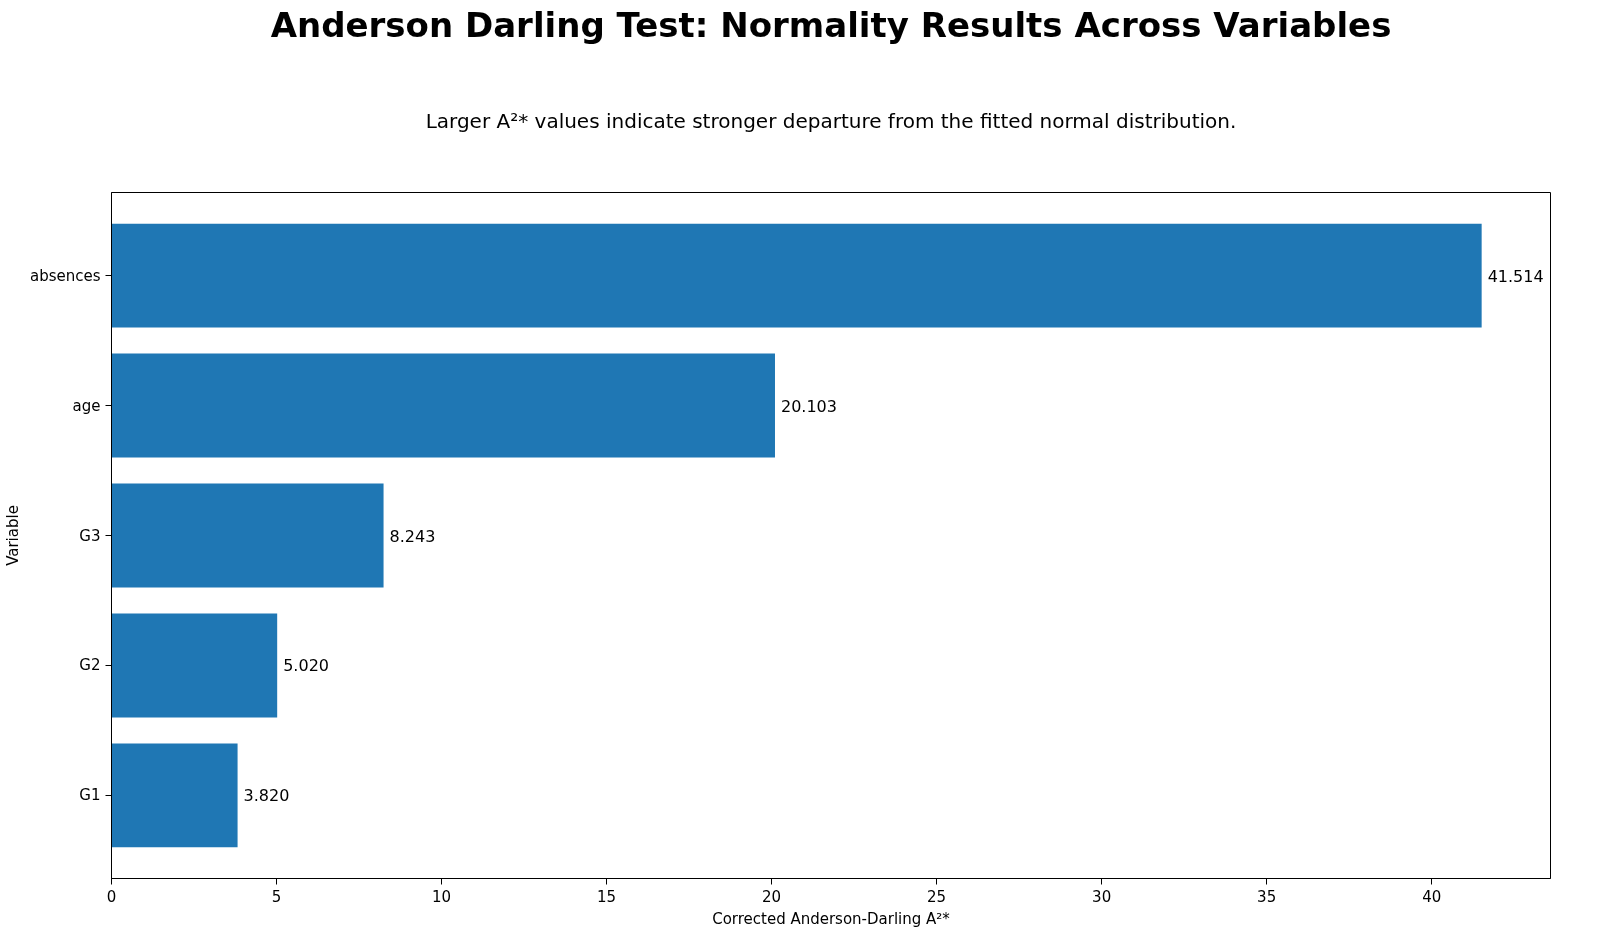 This screenshot has height=937, width=1600. What do you see at coordinates (831, 120) in the screenshot?
I see `chart-subtitle: Larger A²* values indicate stronger departure from the fitted normal distribution.` at bounding box center [831, 120].